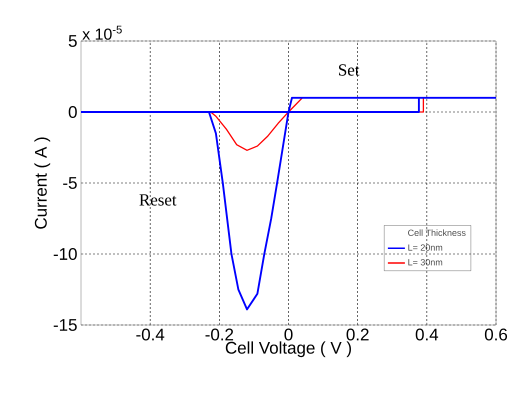 This screenshot has width=514, height=404. Describe the element at coordinates (437, 232) in the screenshot. I see `legend-title: Cell Thickness` at that location.